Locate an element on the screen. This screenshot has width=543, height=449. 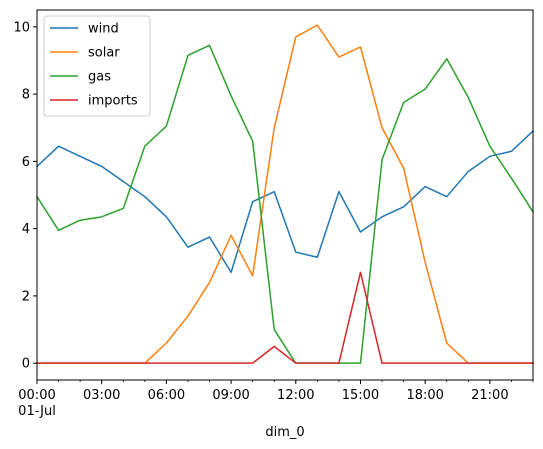
legend-label-gas: gas is located at coordinates (99, 77).